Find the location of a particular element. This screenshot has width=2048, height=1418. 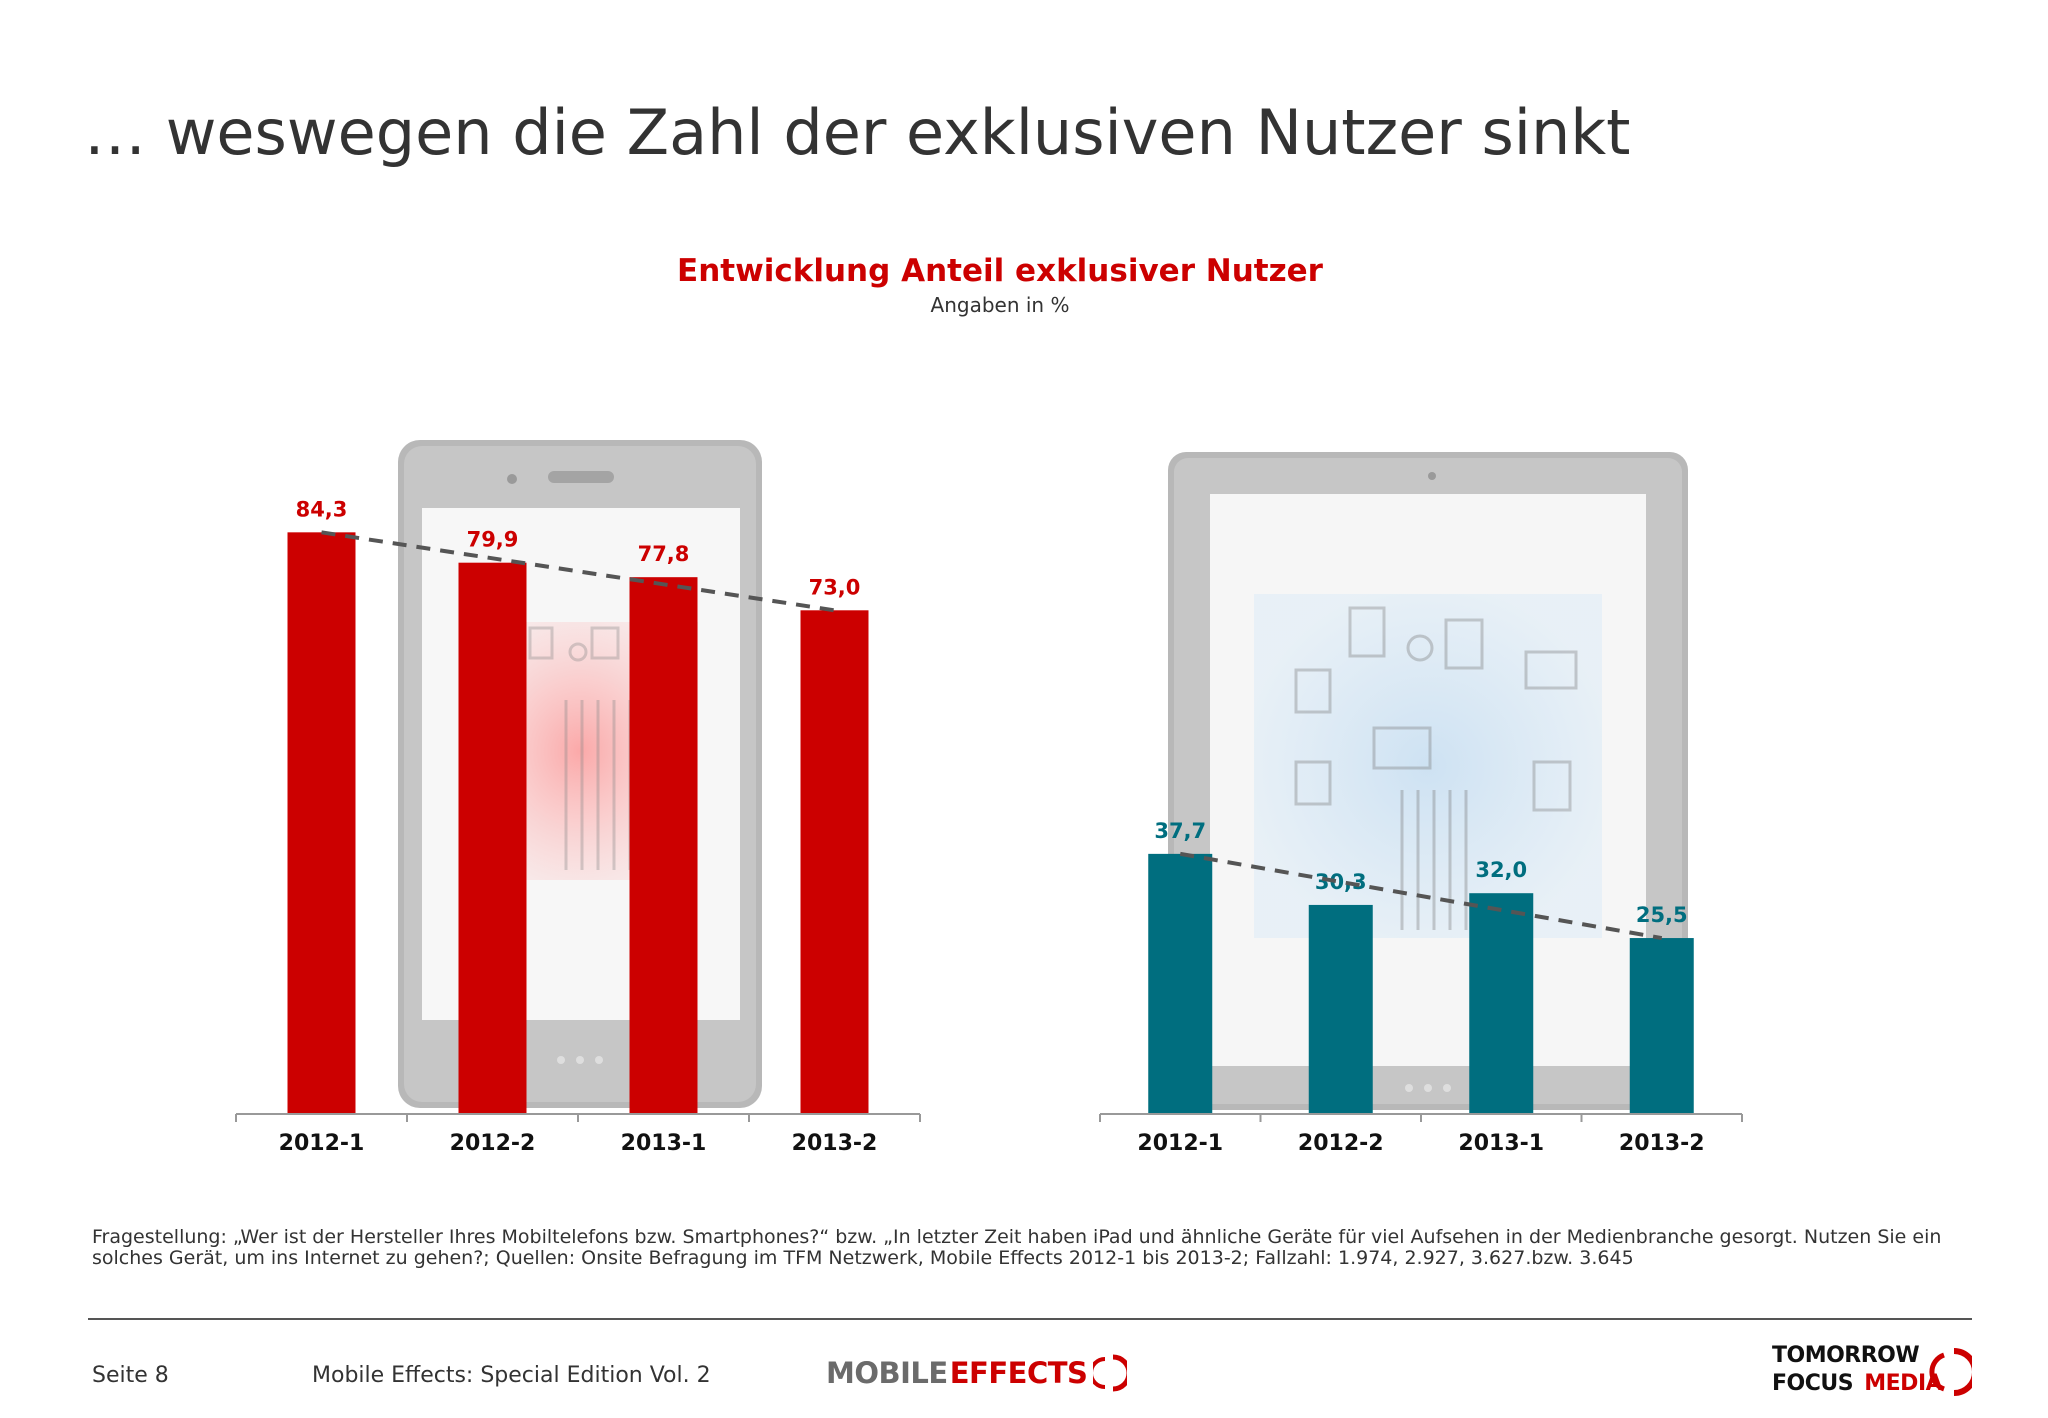

chart-title: Entwicklung Anteil exklusiver Nutzer is located at coordinates (1000, 271).